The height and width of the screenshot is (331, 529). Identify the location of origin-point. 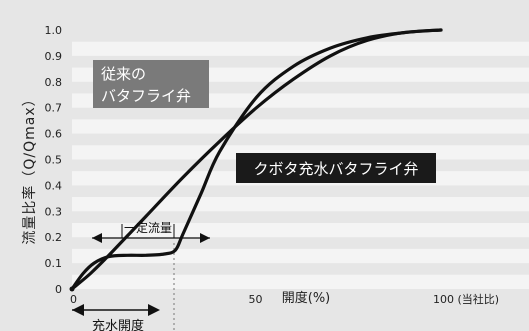
(72, 289).